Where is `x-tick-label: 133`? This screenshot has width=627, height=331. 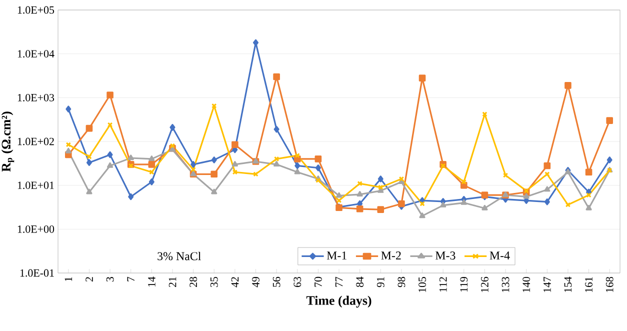
x-tick-label: 133 is located at coordinates (506, 284).